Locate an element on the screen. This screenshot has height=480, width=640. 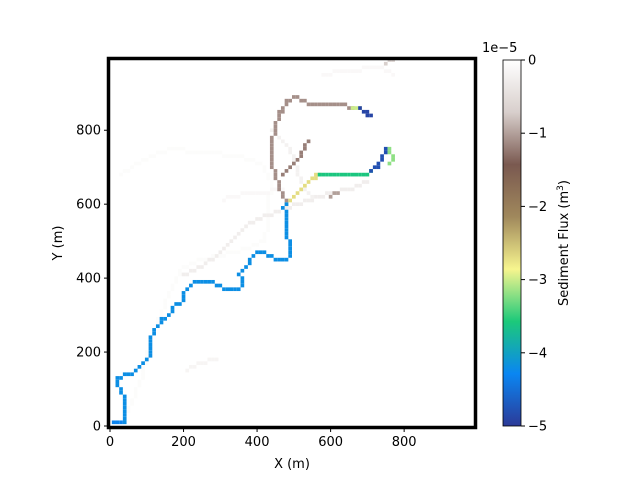
colorbar-label: Sediment Flux (m3) is located at coordinates (564, 243).